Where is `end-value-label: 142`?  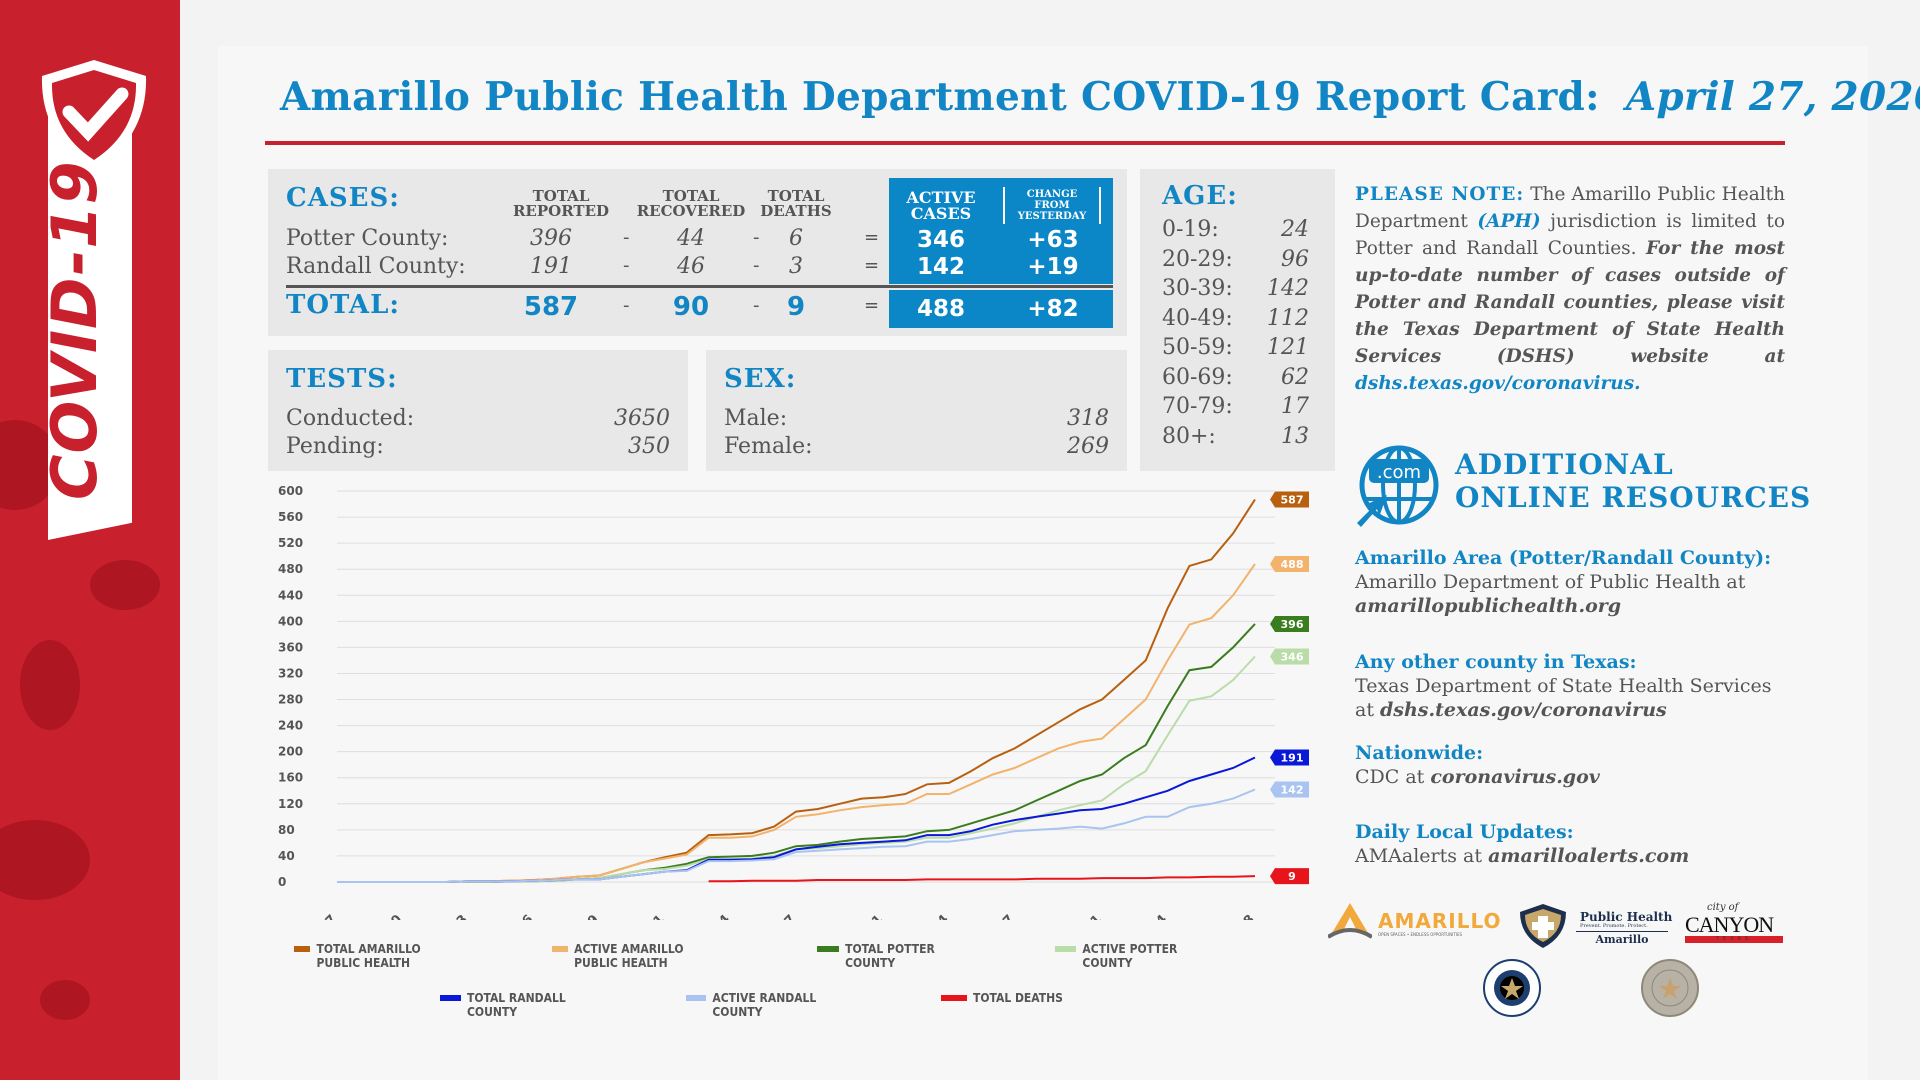
end-value-label: 142 is located at coordinates (1292, 789).